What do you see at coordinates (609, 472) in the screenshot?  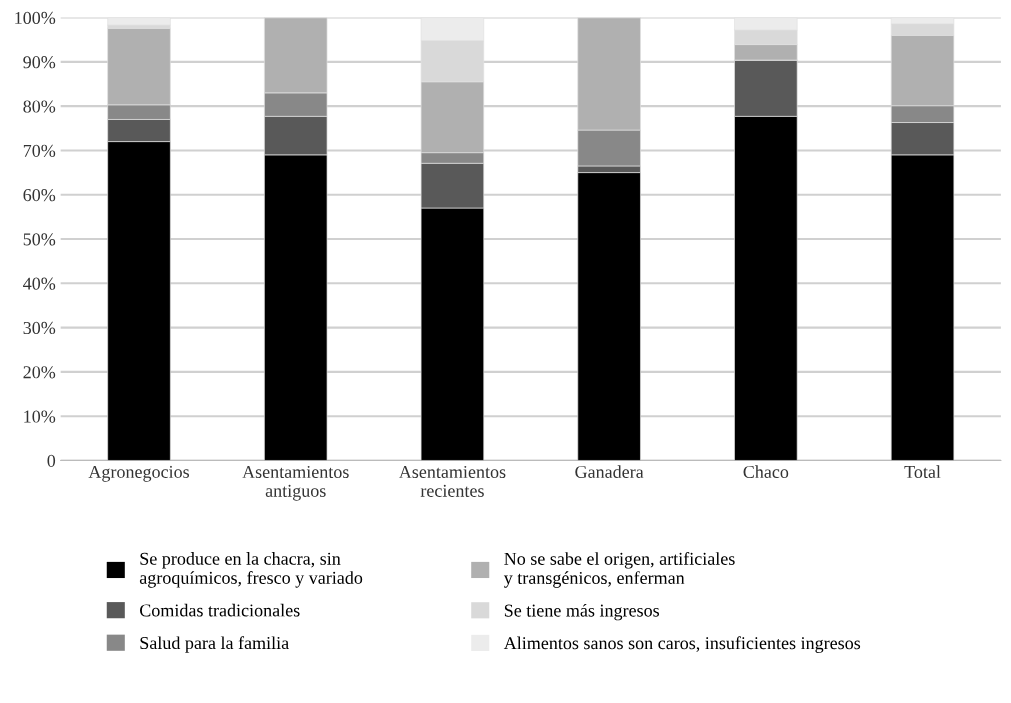 I see `x-tick-label: Ganadera` at bounding box center [609, 472].